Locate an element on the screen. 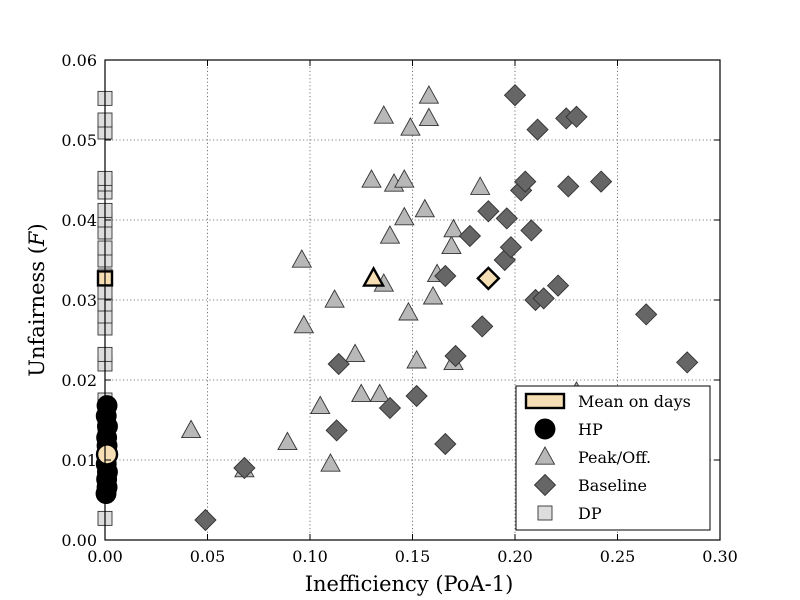 This screenshot has width=800, height=600. y-tick-label: 0.01 is located at coordinates (79, 460).